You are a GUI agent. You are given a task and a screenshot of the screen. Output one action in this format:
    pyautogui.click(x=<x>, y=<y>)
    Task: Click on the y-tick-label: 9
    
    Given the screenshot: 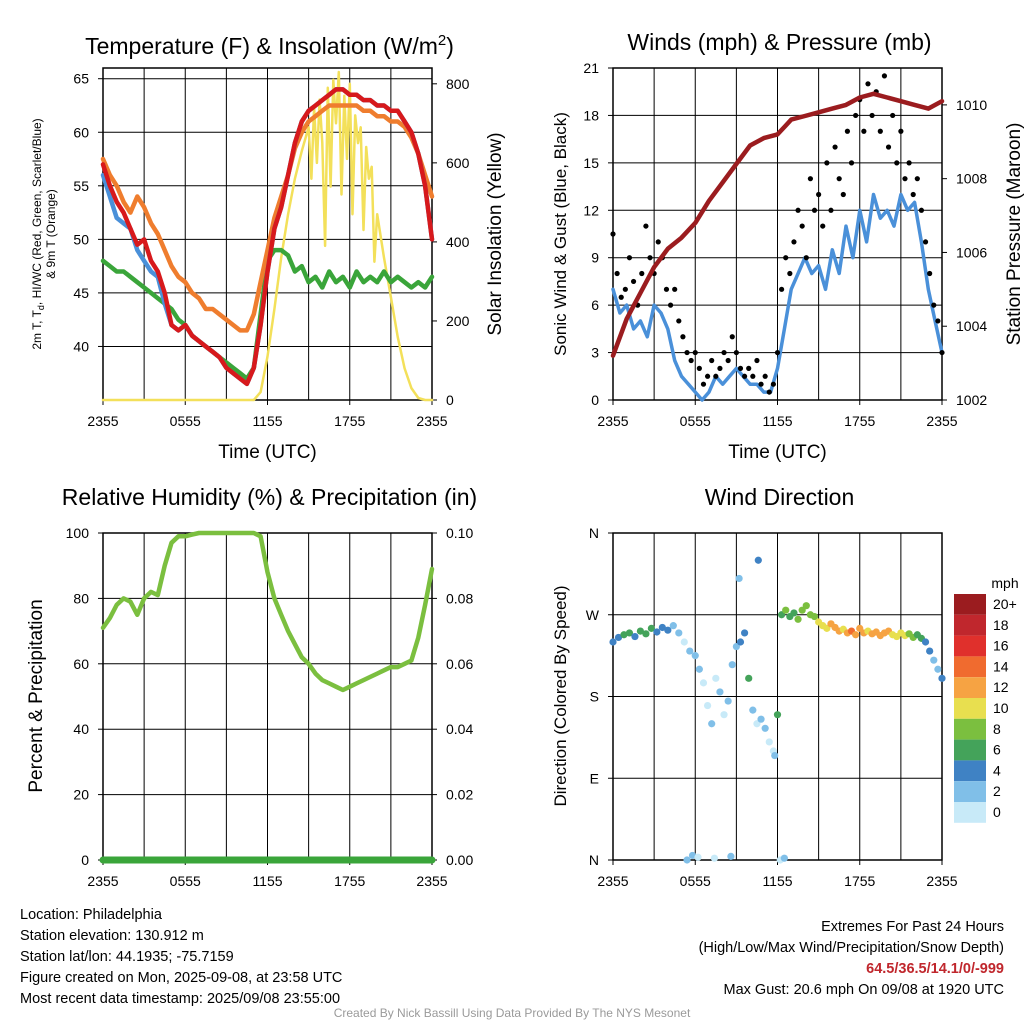 What is the action you would take?
    pyautogui.click(x=595, y=258)
    